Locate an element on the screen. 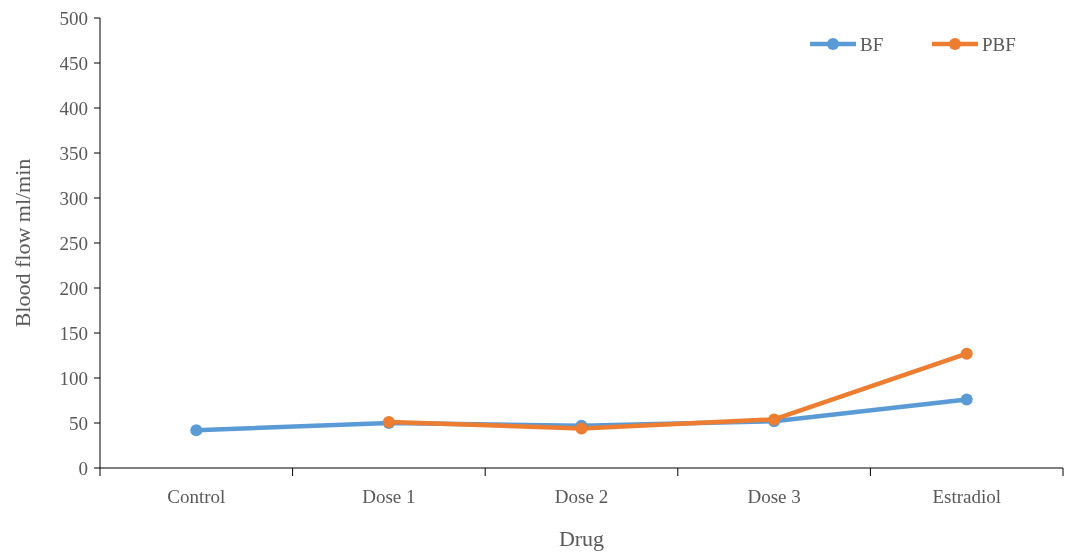  y-tick-label: 100 is located at coordinates (73, 378).